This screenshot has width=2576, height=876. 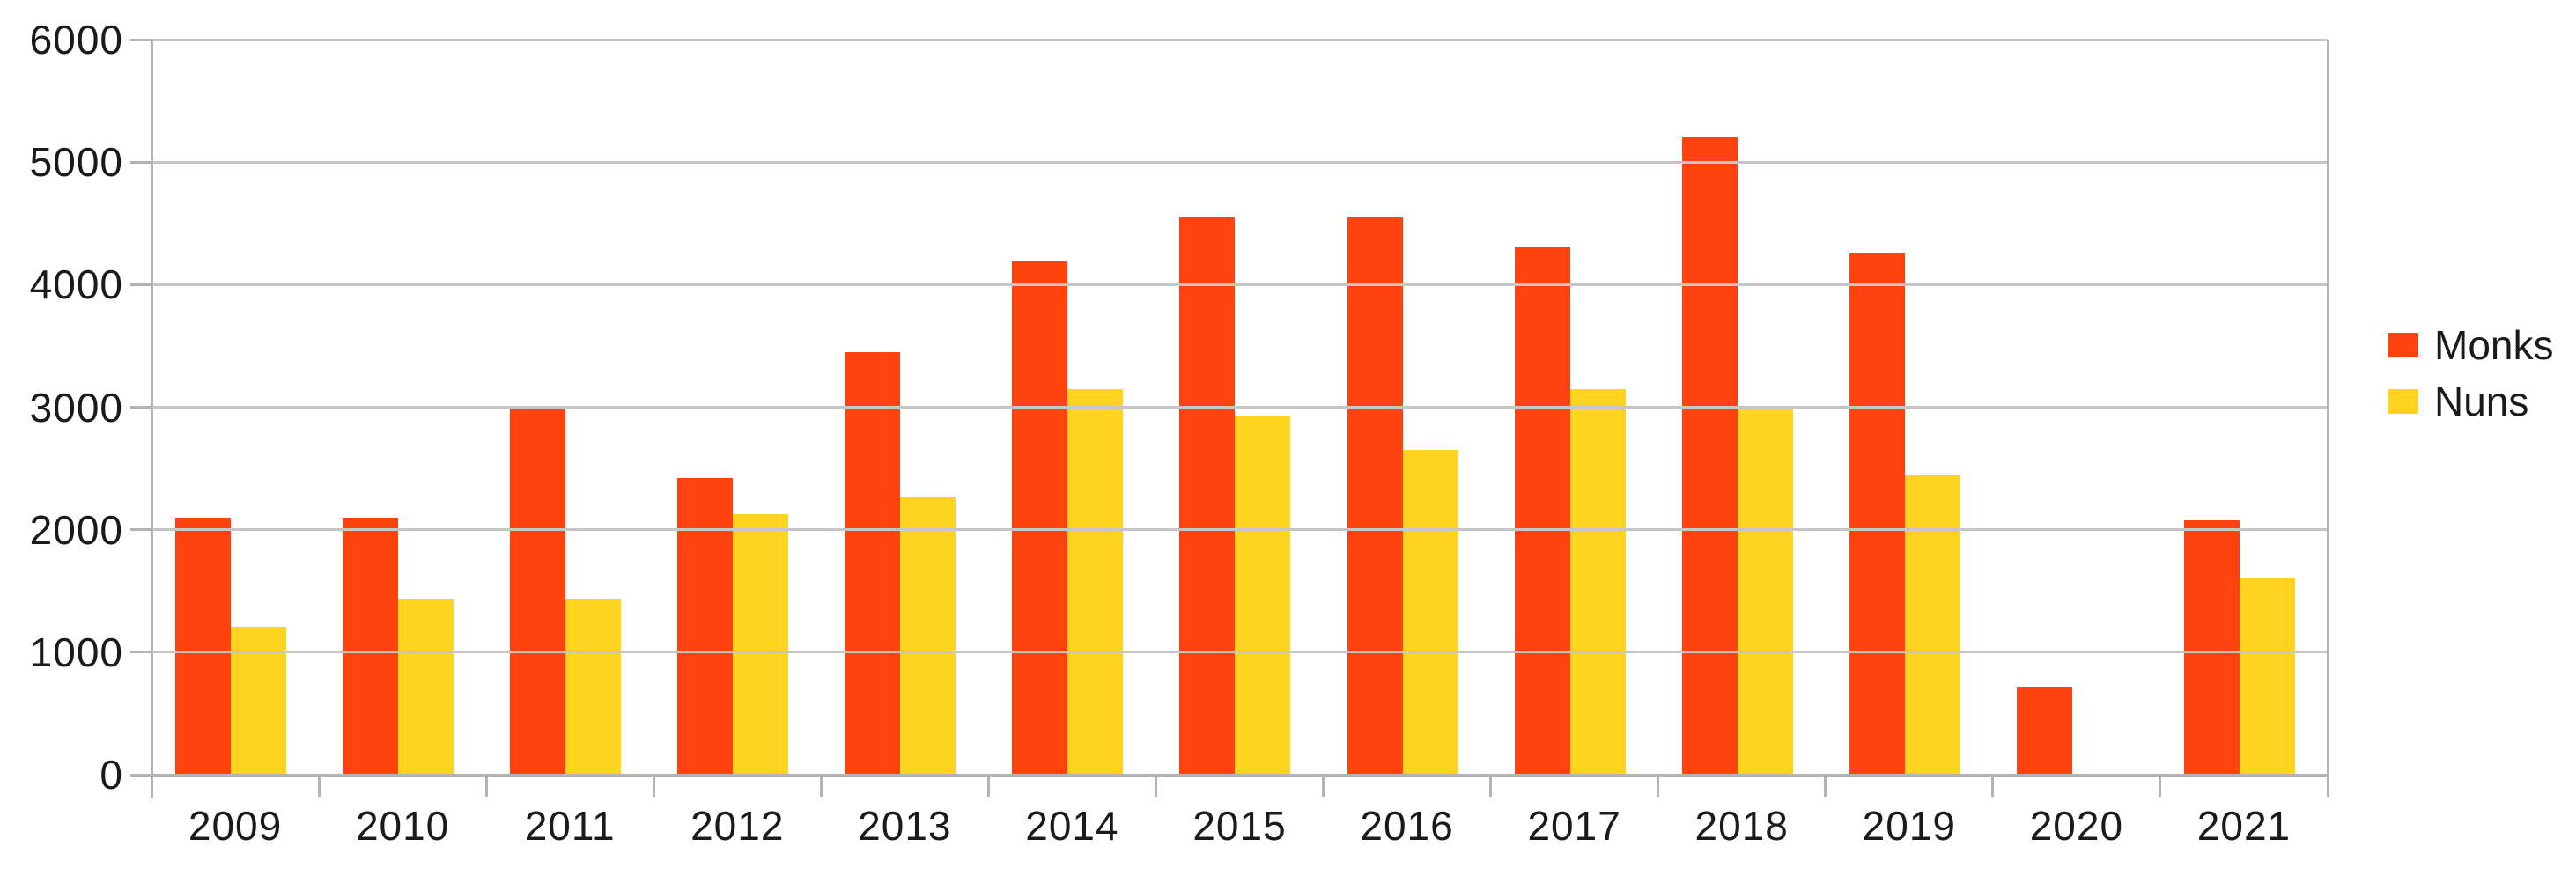 What do you see at coordinates (1709, 456) in the screenshot?
I see `bar-monks-2018` at bounding box center [1709, 456].